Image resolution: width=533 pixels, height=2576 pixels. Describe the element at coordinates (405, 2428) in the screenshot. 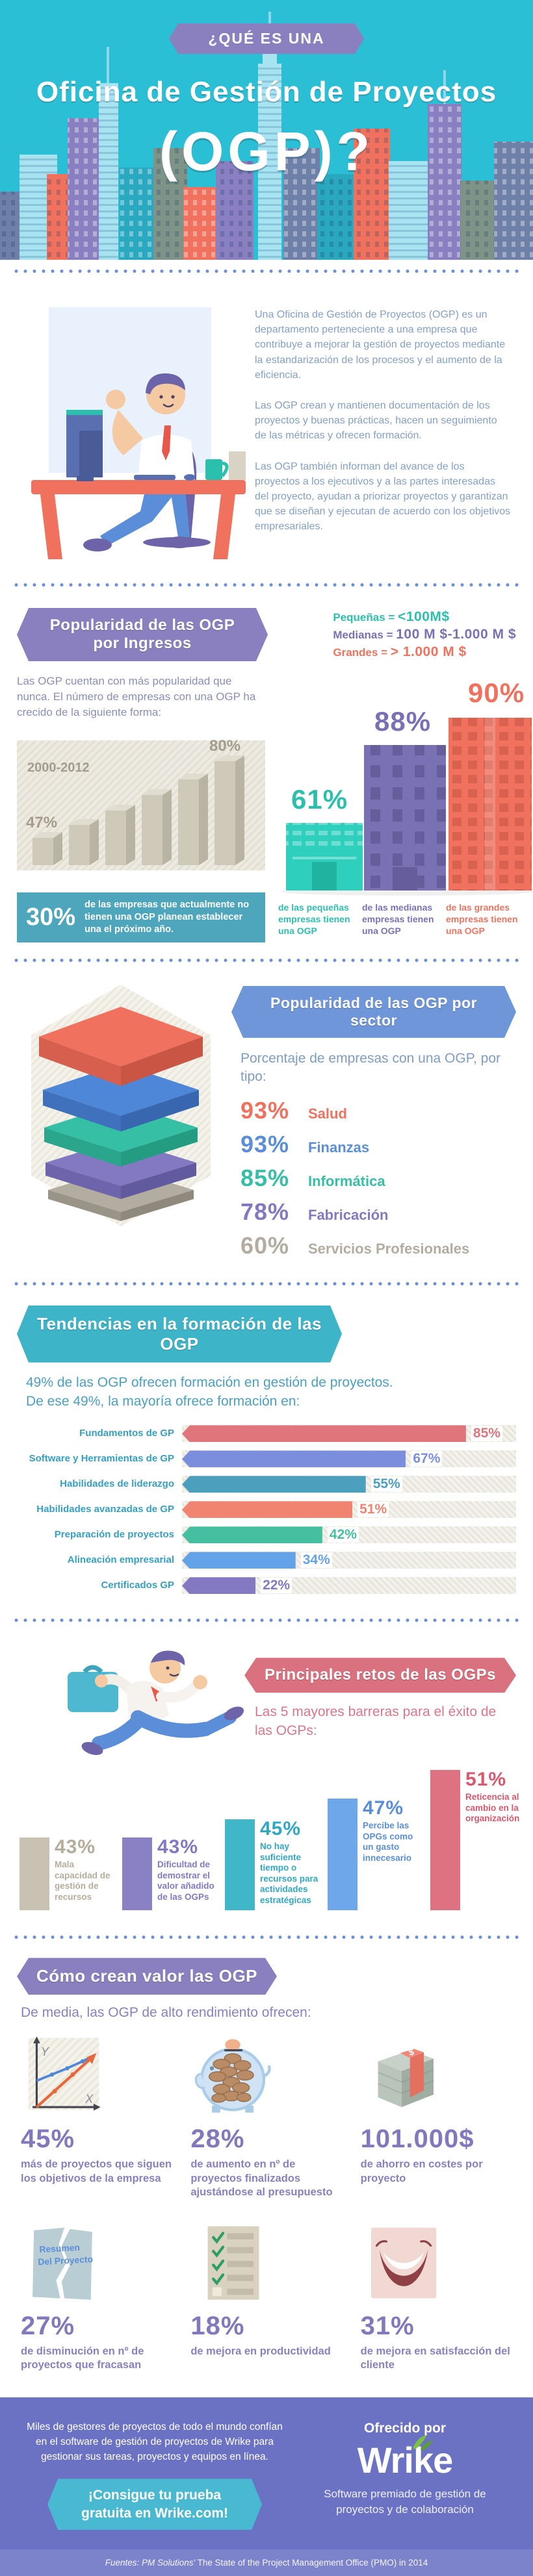

I see `provided-by-label: Ofrecido por` at that location.